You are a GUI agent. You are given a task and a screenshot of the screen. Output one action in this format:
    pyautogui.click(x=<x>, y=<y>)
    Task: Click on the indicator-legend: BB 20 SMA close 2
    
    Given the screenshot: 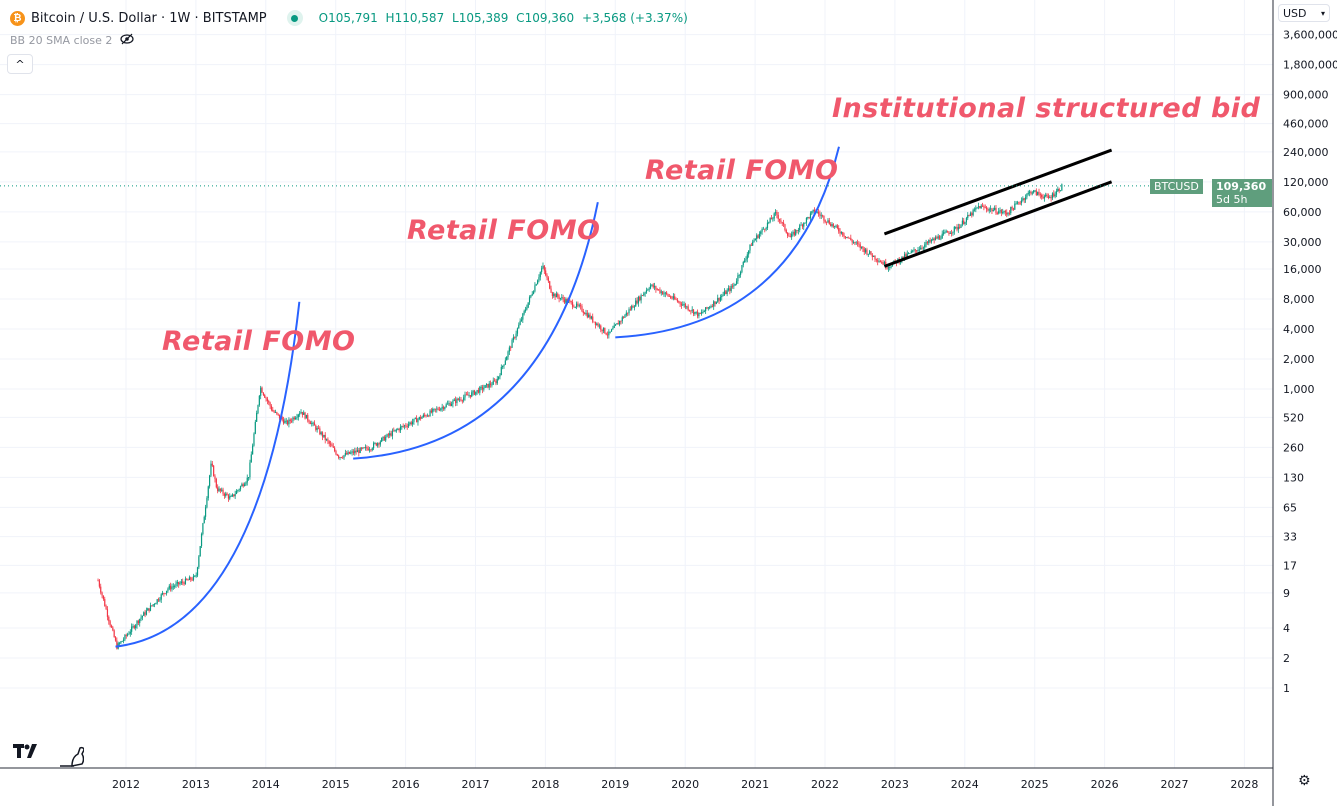 What is the action you would take?
    pyautogui.click(x=72, y=40)
    